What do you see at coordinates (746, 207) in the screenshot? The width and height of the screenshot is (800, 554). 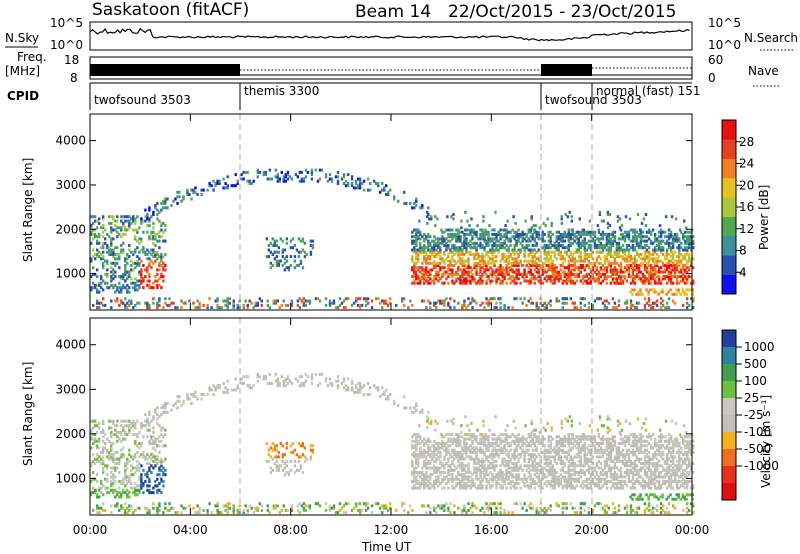 I see `power-colorbar-tick-label: 16` at bounding box center [746, 207].